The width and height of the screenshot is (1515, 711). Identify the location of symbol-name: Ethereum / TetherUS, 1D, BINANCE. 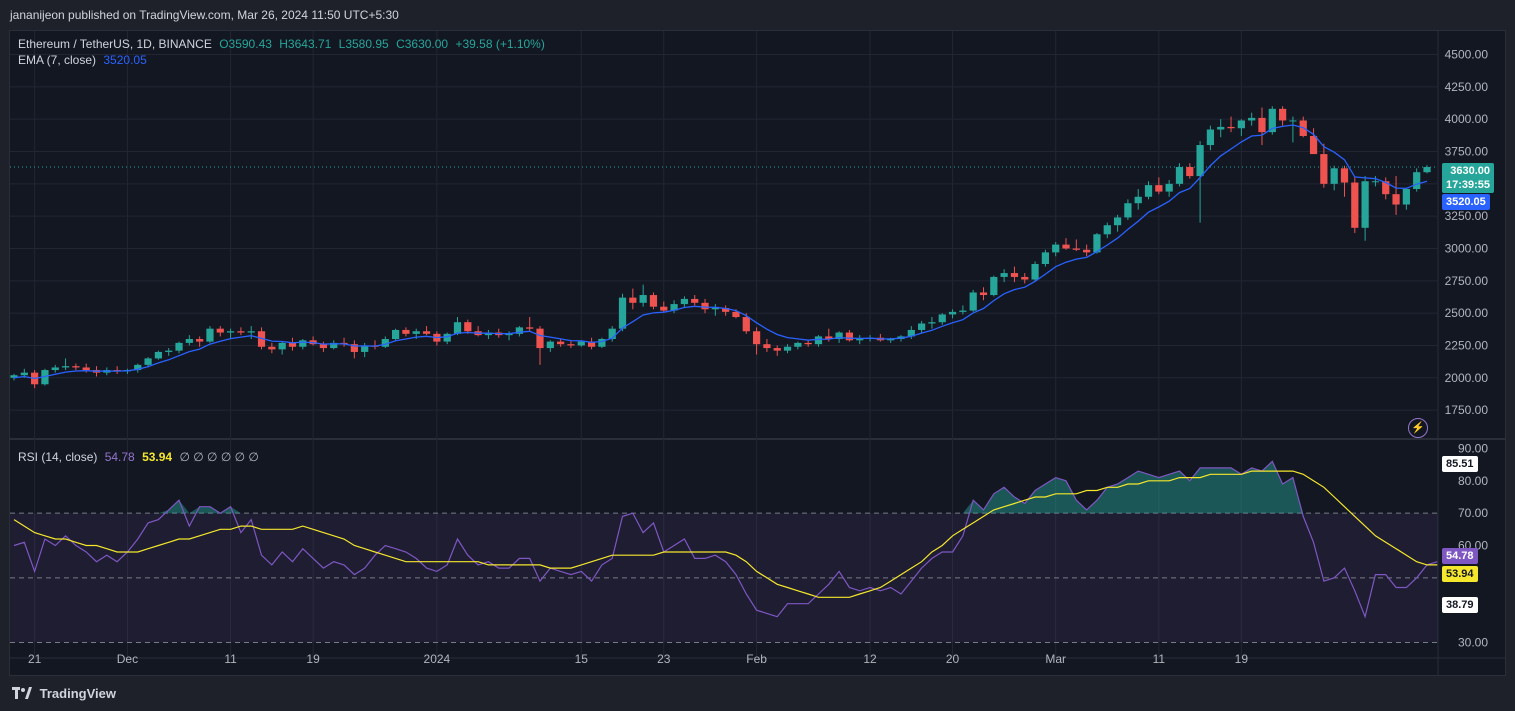
(115, 44).